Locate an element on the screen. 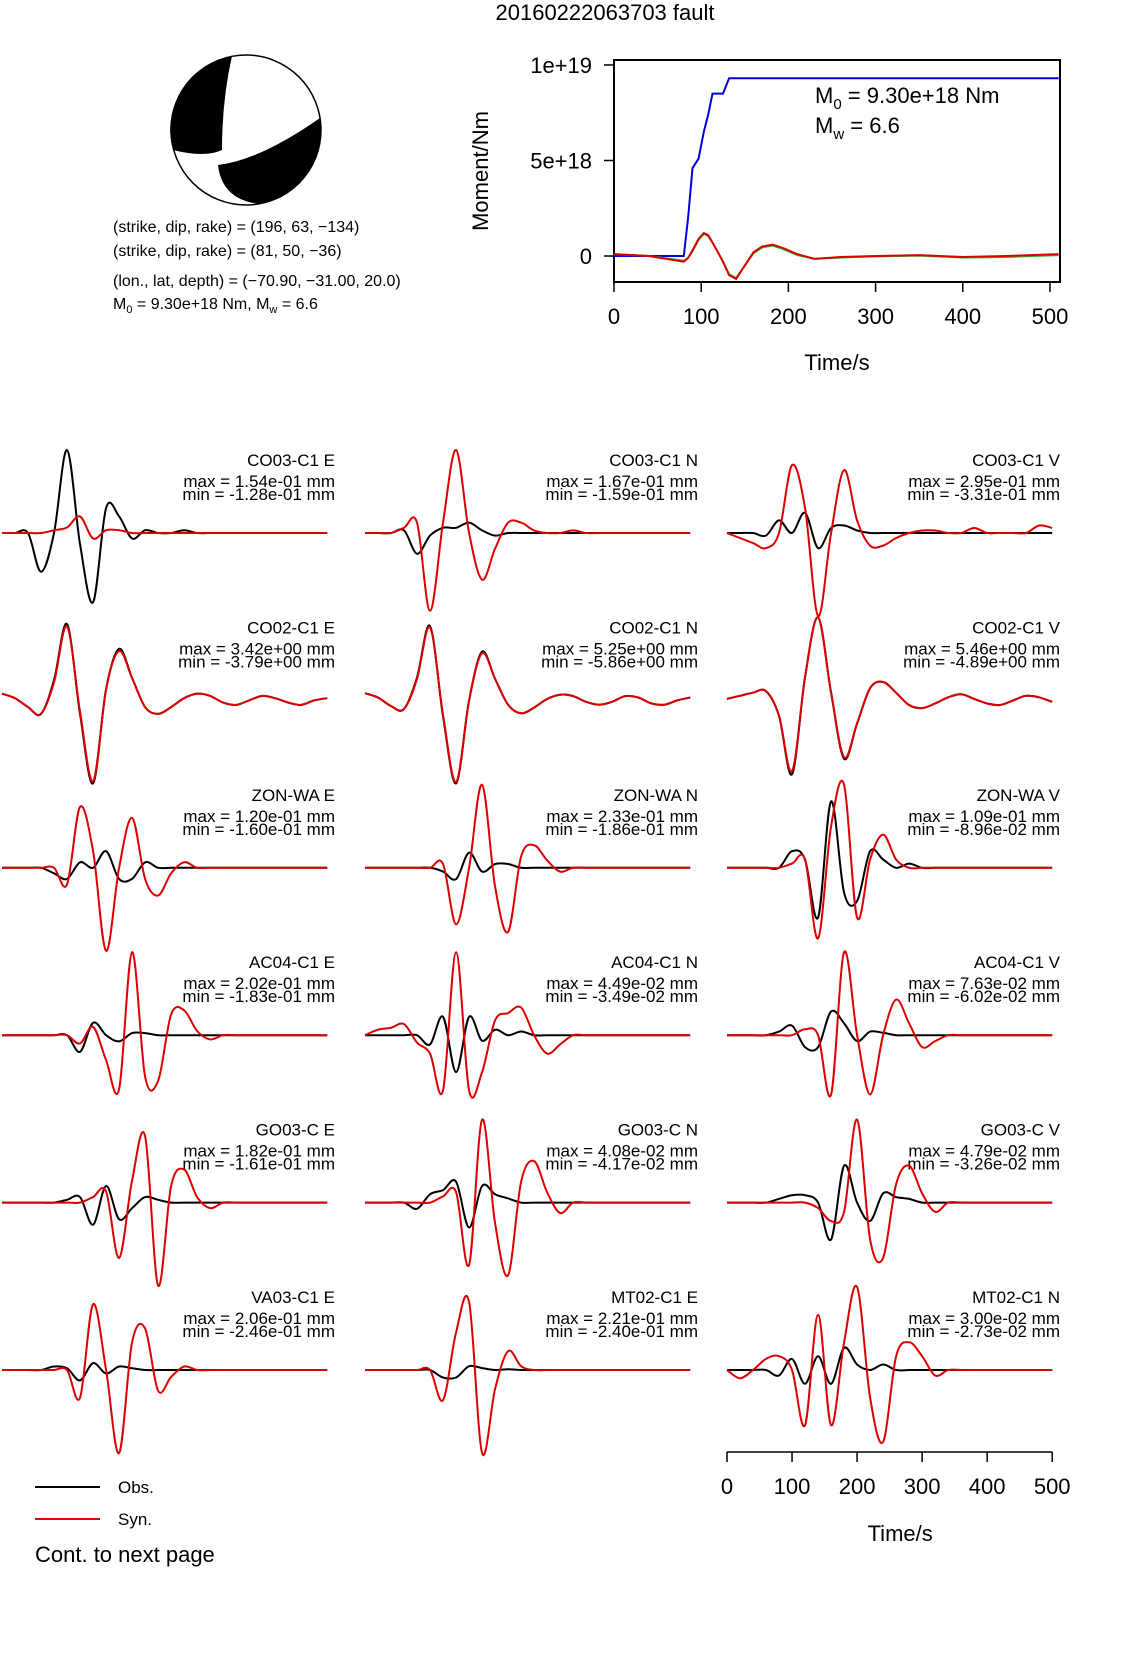 Image resolution: width=1139 pixels, height=1661 pixels. panel-title: MT02-C1 N is located at coordinates (1016, 1297).